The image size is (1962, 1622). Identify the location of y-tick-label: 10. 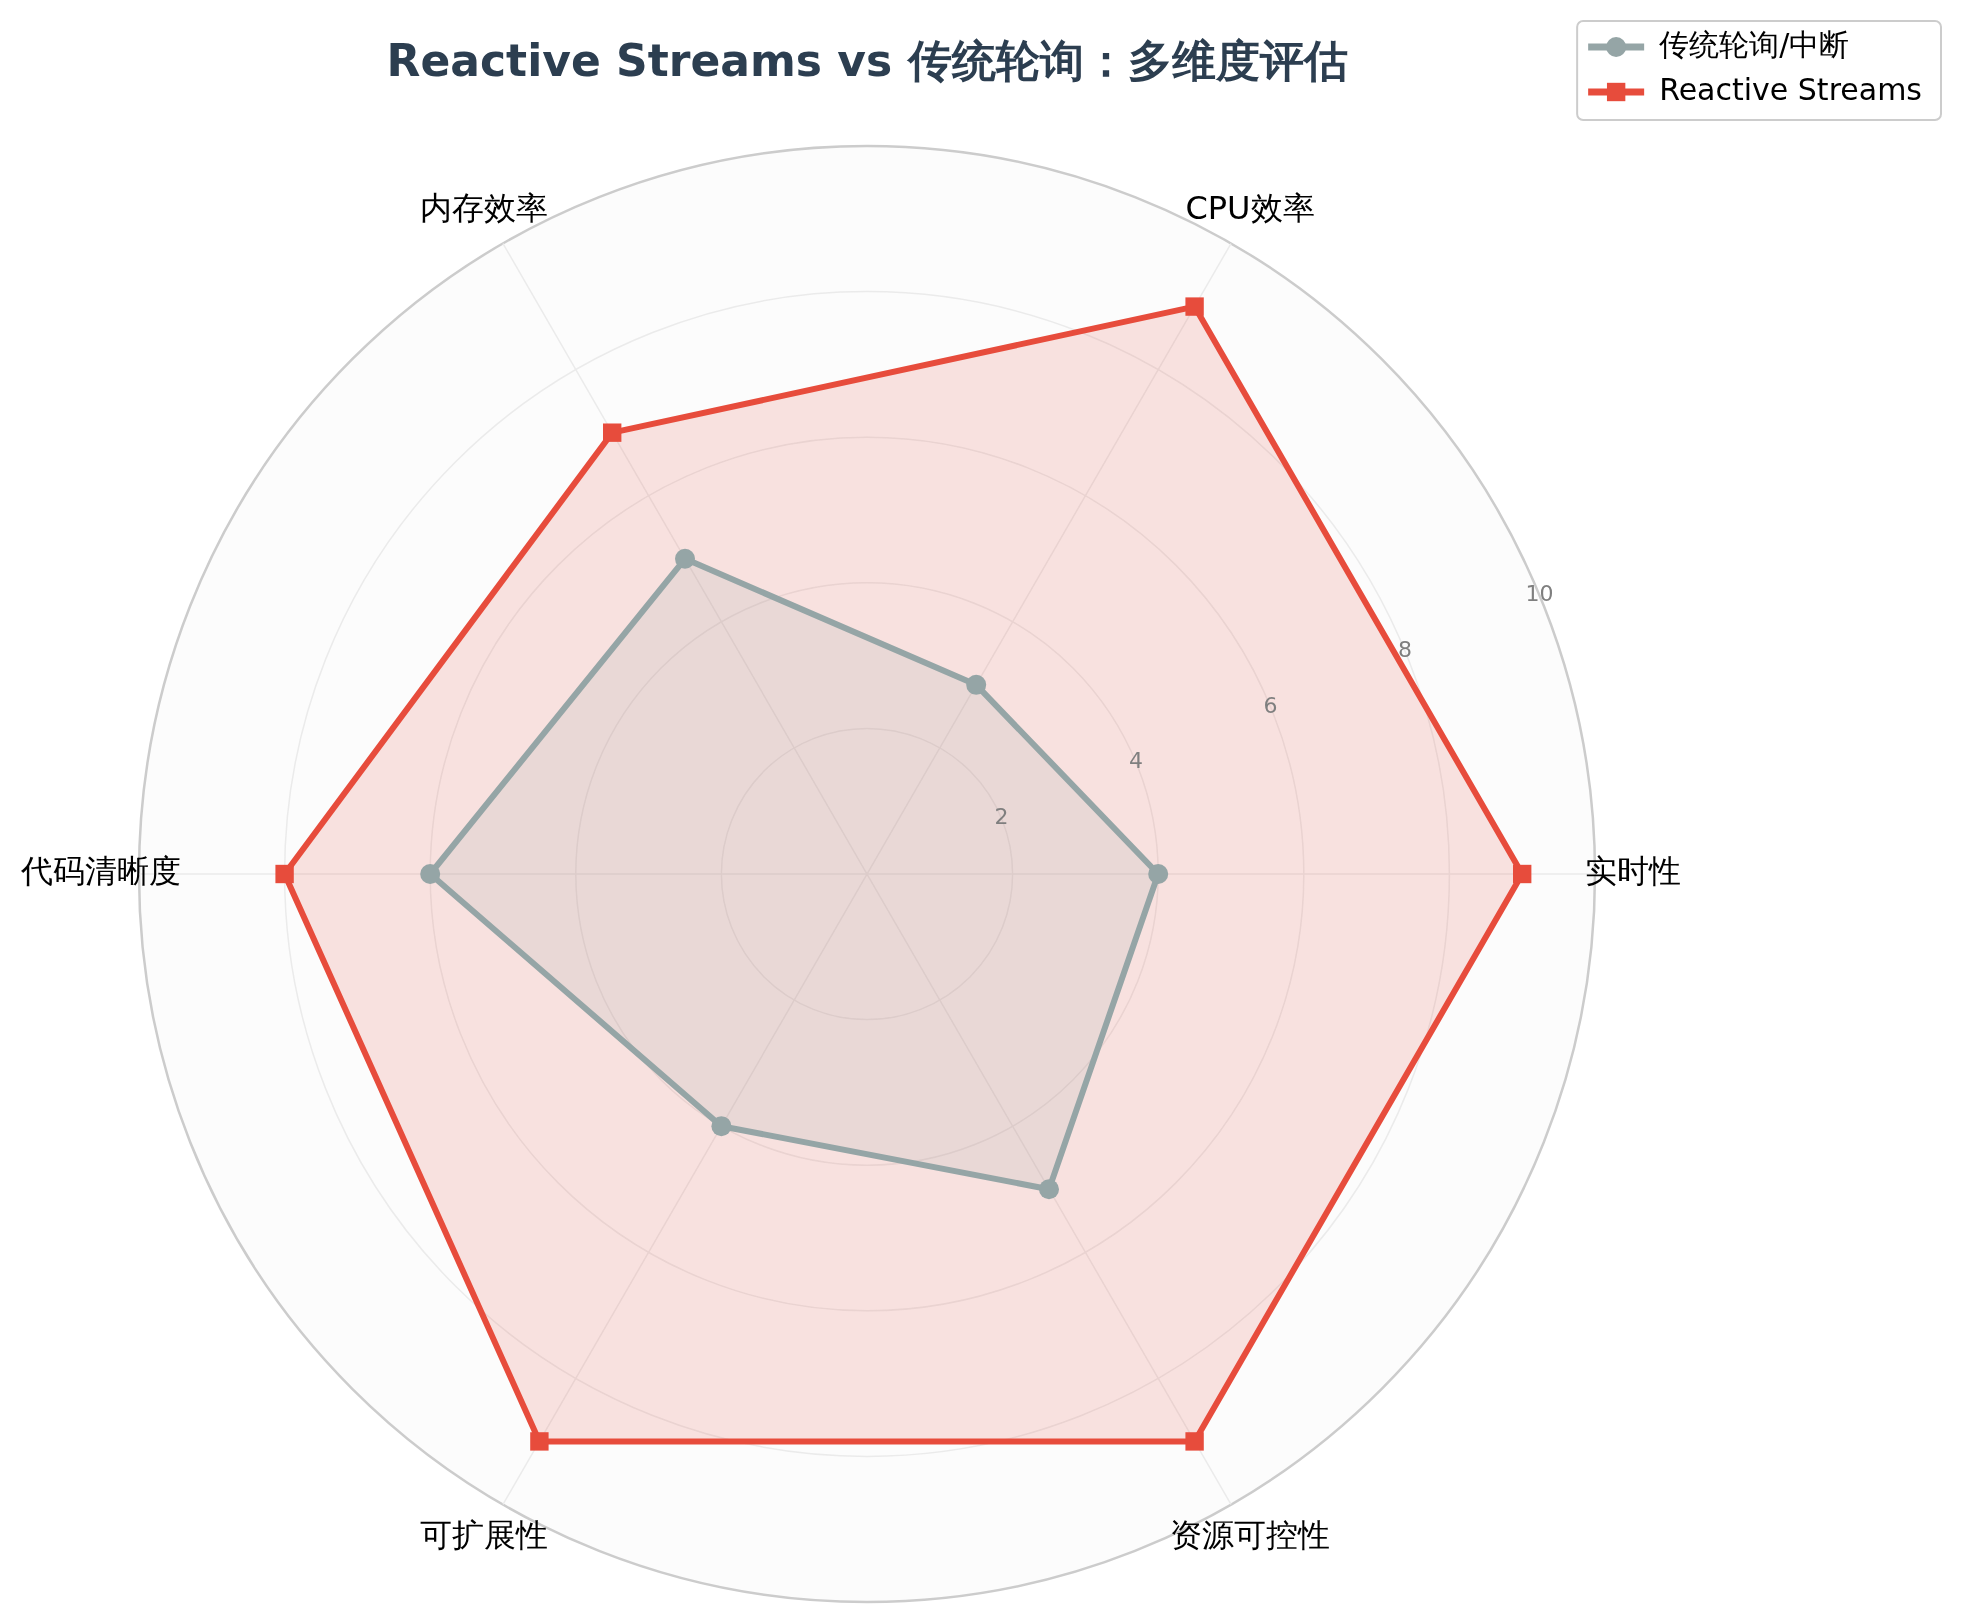
(1539, 594).